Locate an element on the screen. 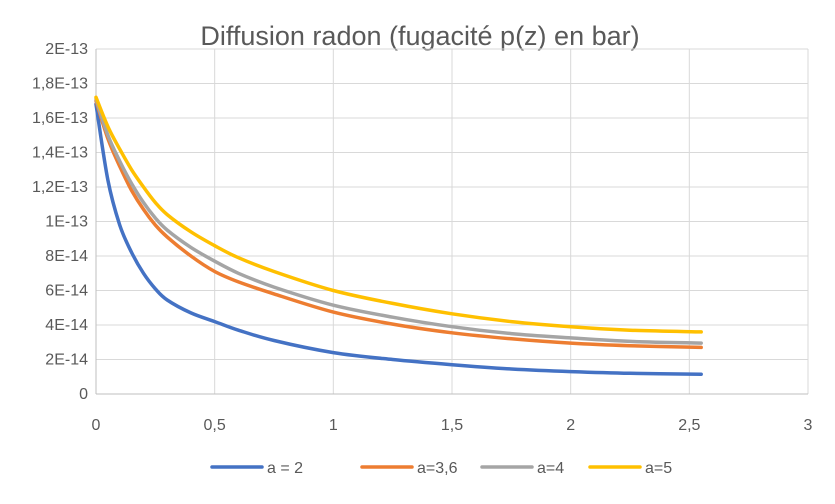 The height and width of the screenshot is (504, 835). y-tick-label: 2E-14 is located at coordinates (66, 360).